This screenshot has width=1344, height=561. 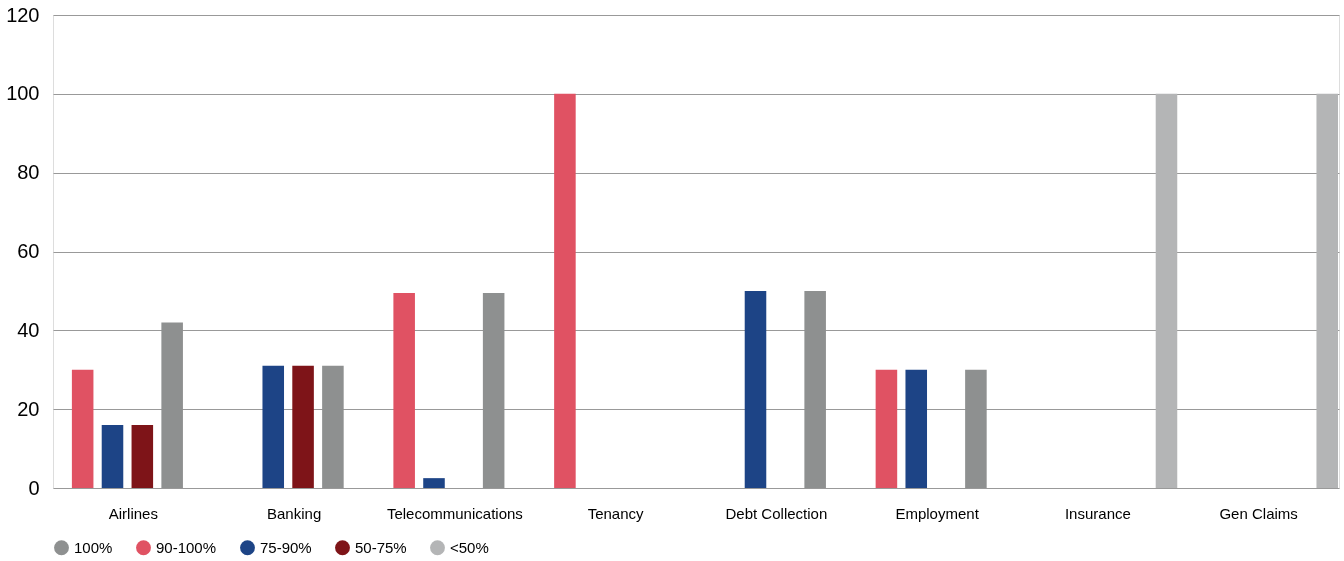 I want to click on x-tick-label: Gen Claims, so click(x=1258, y=513).